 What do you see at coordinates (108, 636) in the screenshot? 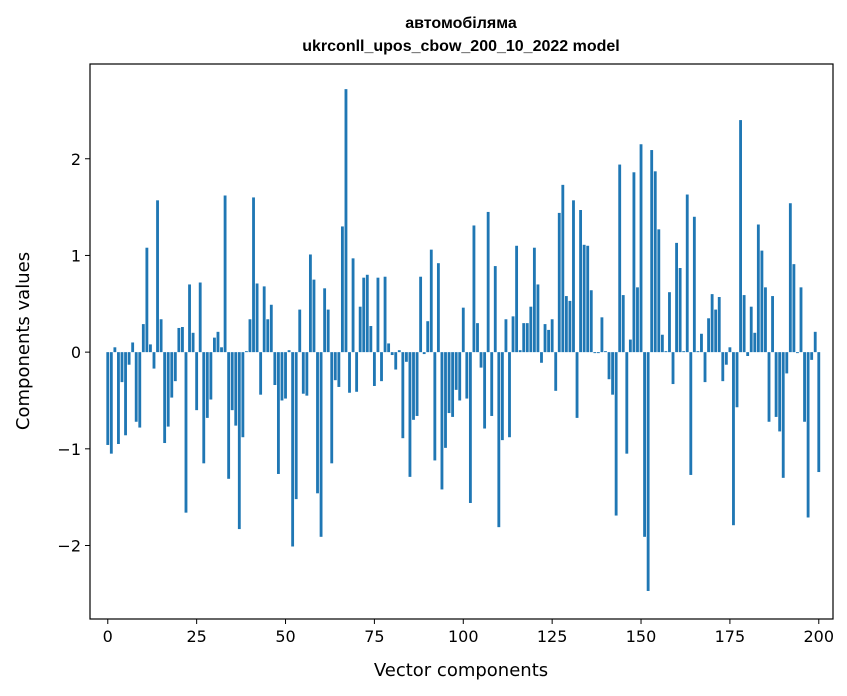
I see `x-tick-label: 0` at bounding box center [108, 636].